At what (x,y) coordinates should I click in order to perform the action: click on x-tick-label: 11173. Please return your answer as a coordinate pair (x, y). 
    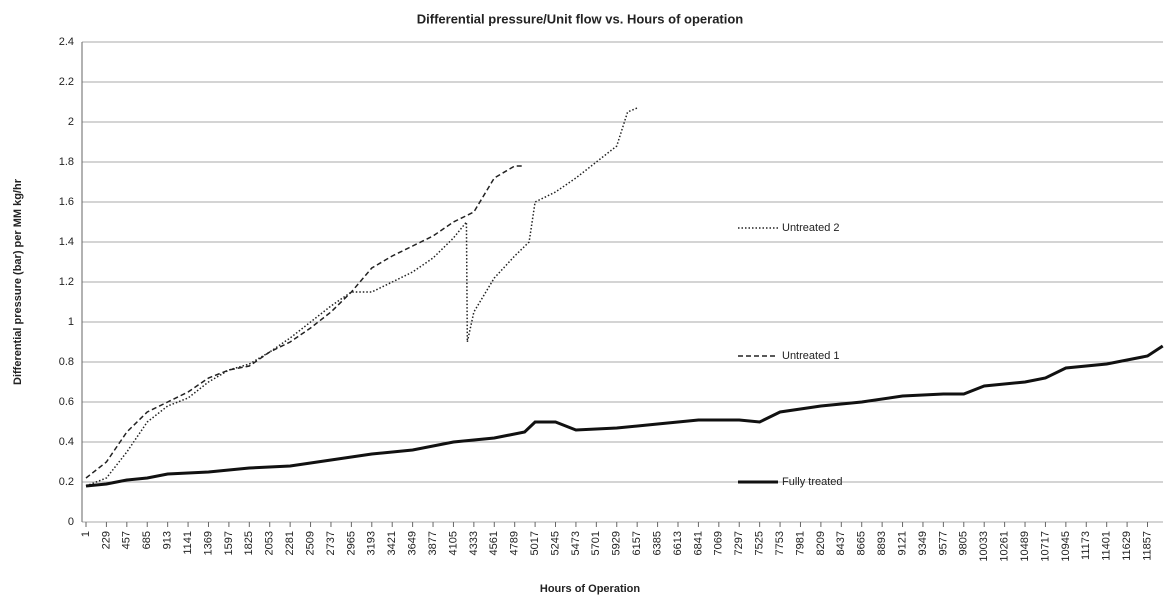
    Looking at the image, I should click on (1086, 545).